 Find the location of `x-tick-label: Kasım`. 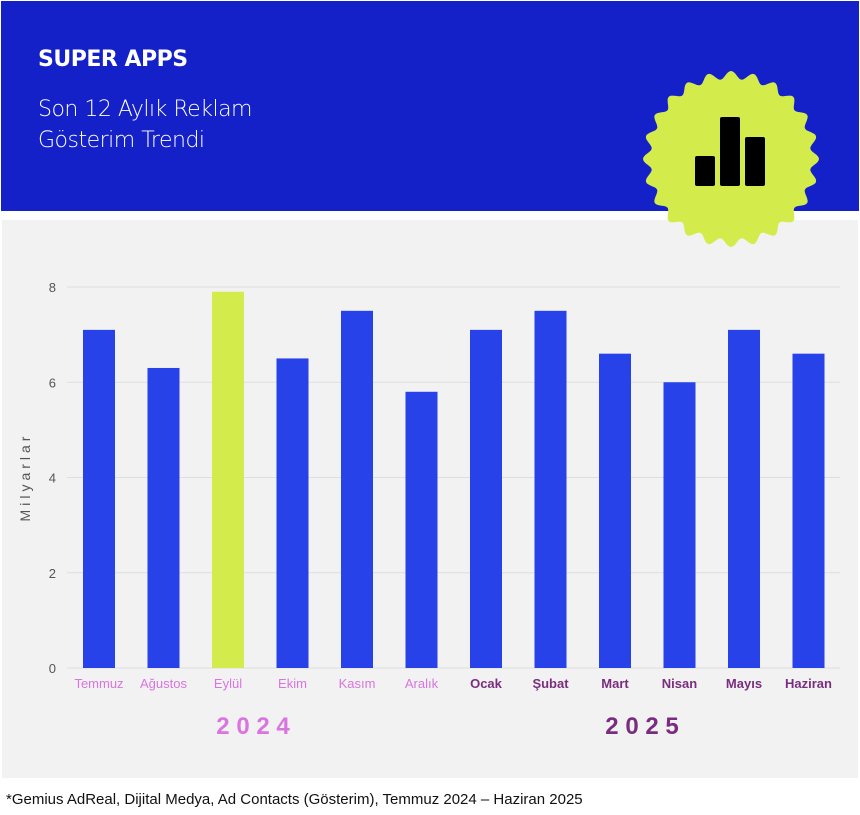

x-tick-label: Kasım is located at coordinates (357, 683).